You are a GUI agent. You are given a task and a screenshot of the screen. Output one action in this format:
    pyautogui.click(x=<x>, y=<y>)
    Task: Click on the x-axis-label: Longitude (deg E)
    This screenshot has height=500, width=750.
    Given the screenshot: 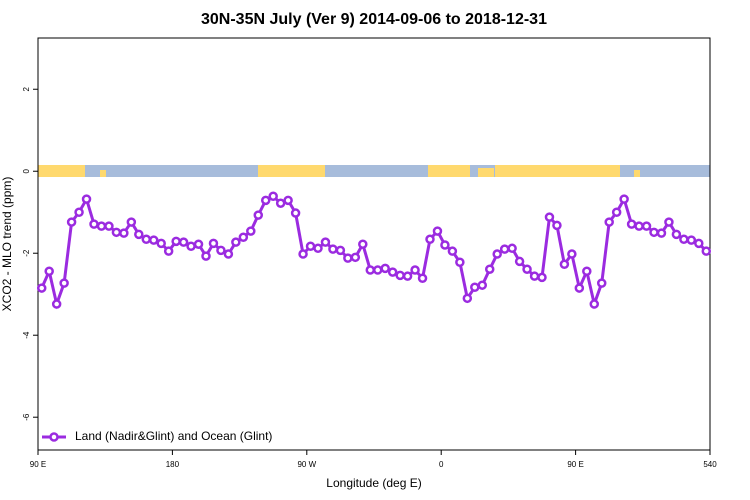 What is the action you would take?
    pyautogui.click(x=373, y=483)
    